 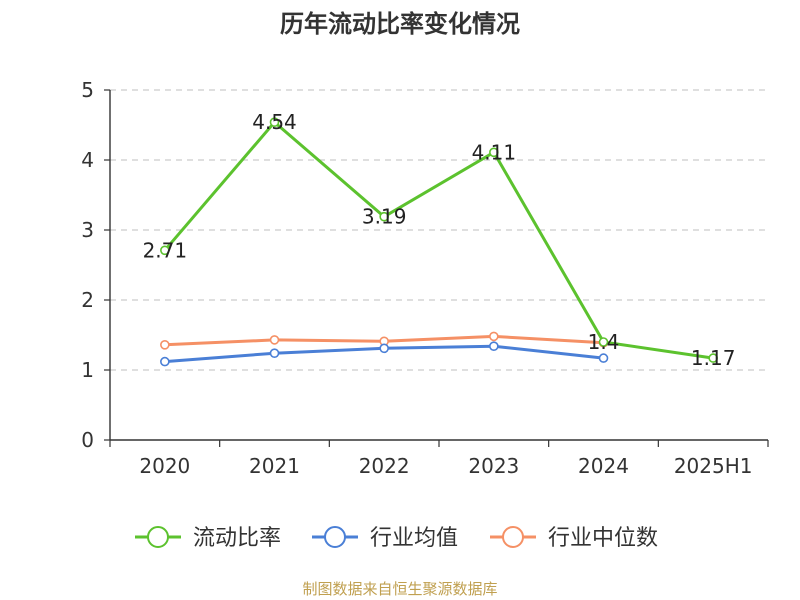 I want to click on y-tick-label: 1, so click(x=87, y=370).